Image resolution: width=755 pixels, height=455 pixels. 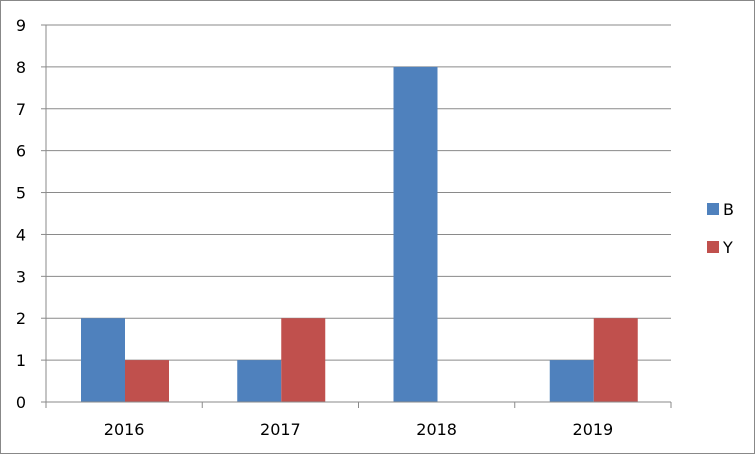 I want to click on y-tick-label: 3, so click(x=21, y=276).